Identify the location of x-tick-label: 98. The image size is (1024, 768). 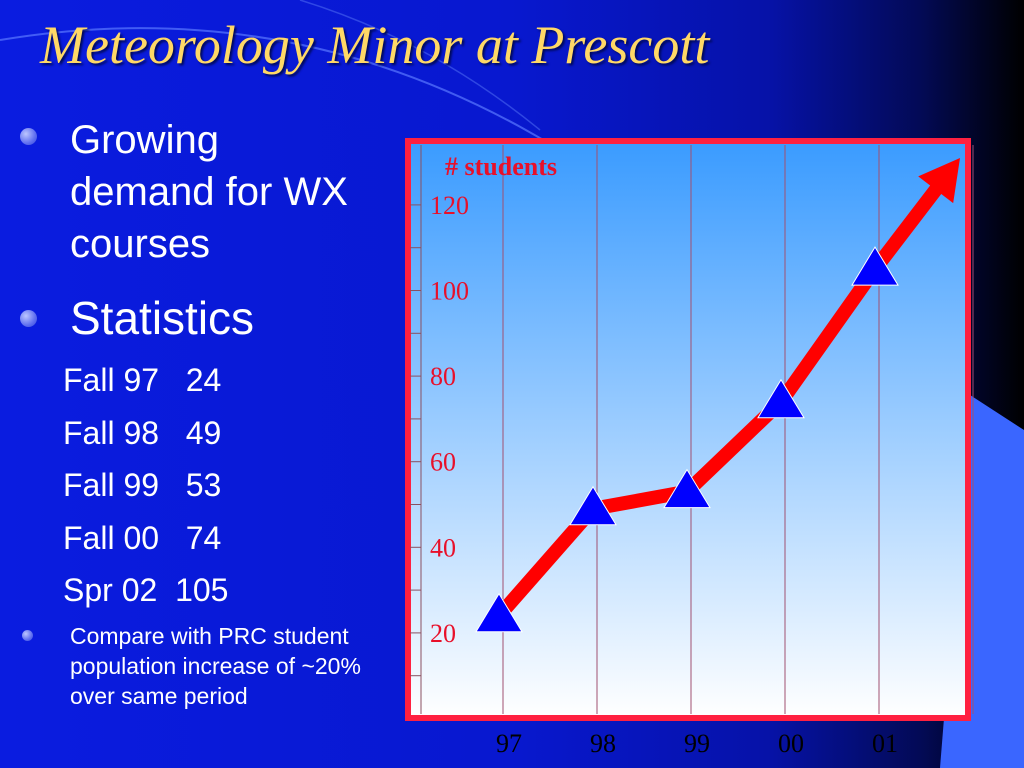
(603, 743).